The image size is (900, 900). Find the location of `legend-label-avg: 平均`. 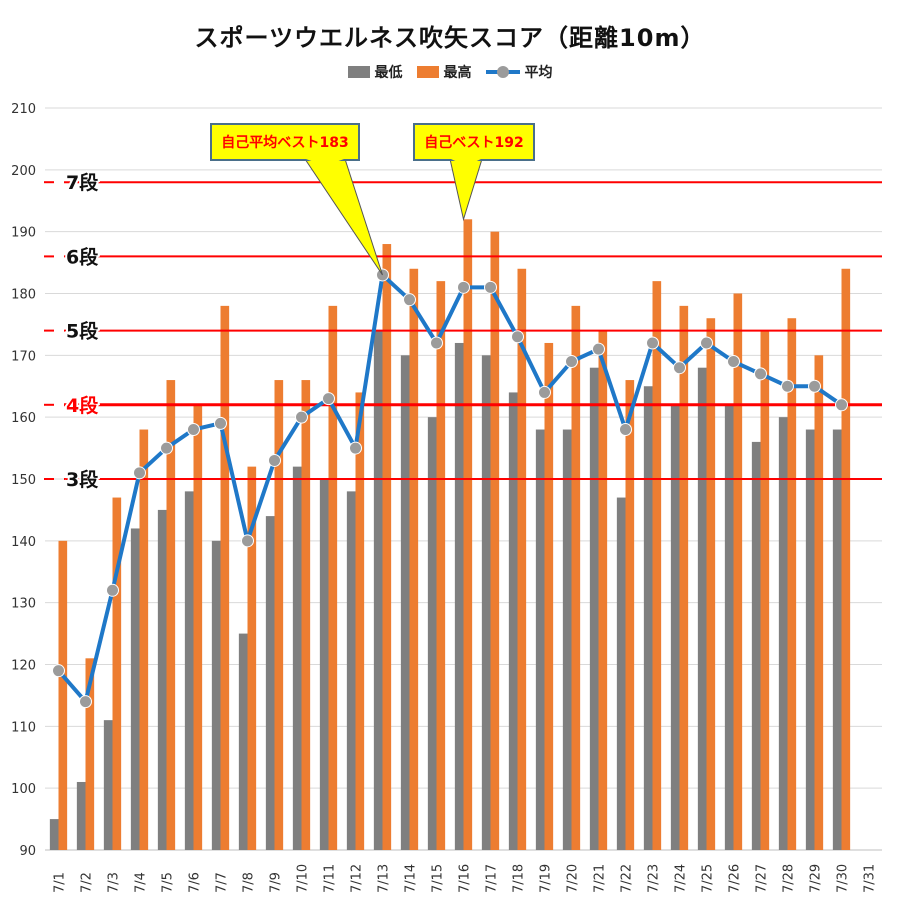

legend-label-avg: 平均 is located at coordinates (538, 73).